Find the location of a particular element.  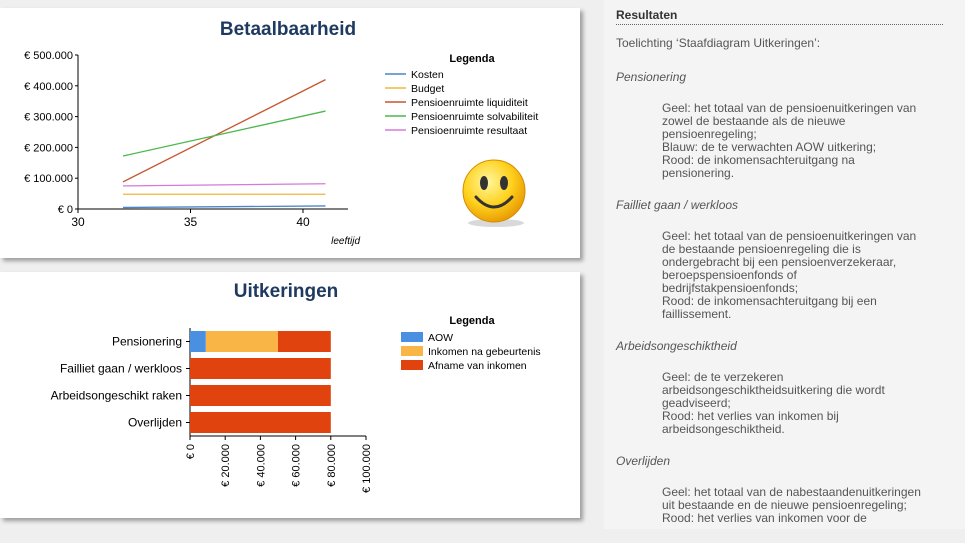

section-title: Pensionering is located at coordinates (651, 77).